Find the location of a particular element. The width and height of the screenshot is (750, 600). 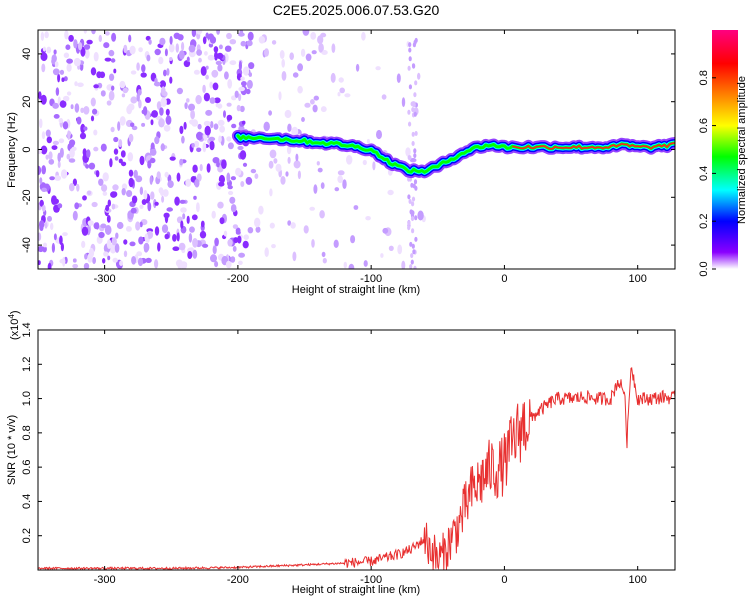

x-tick-label: 0 is located at coordinates (504, 580).